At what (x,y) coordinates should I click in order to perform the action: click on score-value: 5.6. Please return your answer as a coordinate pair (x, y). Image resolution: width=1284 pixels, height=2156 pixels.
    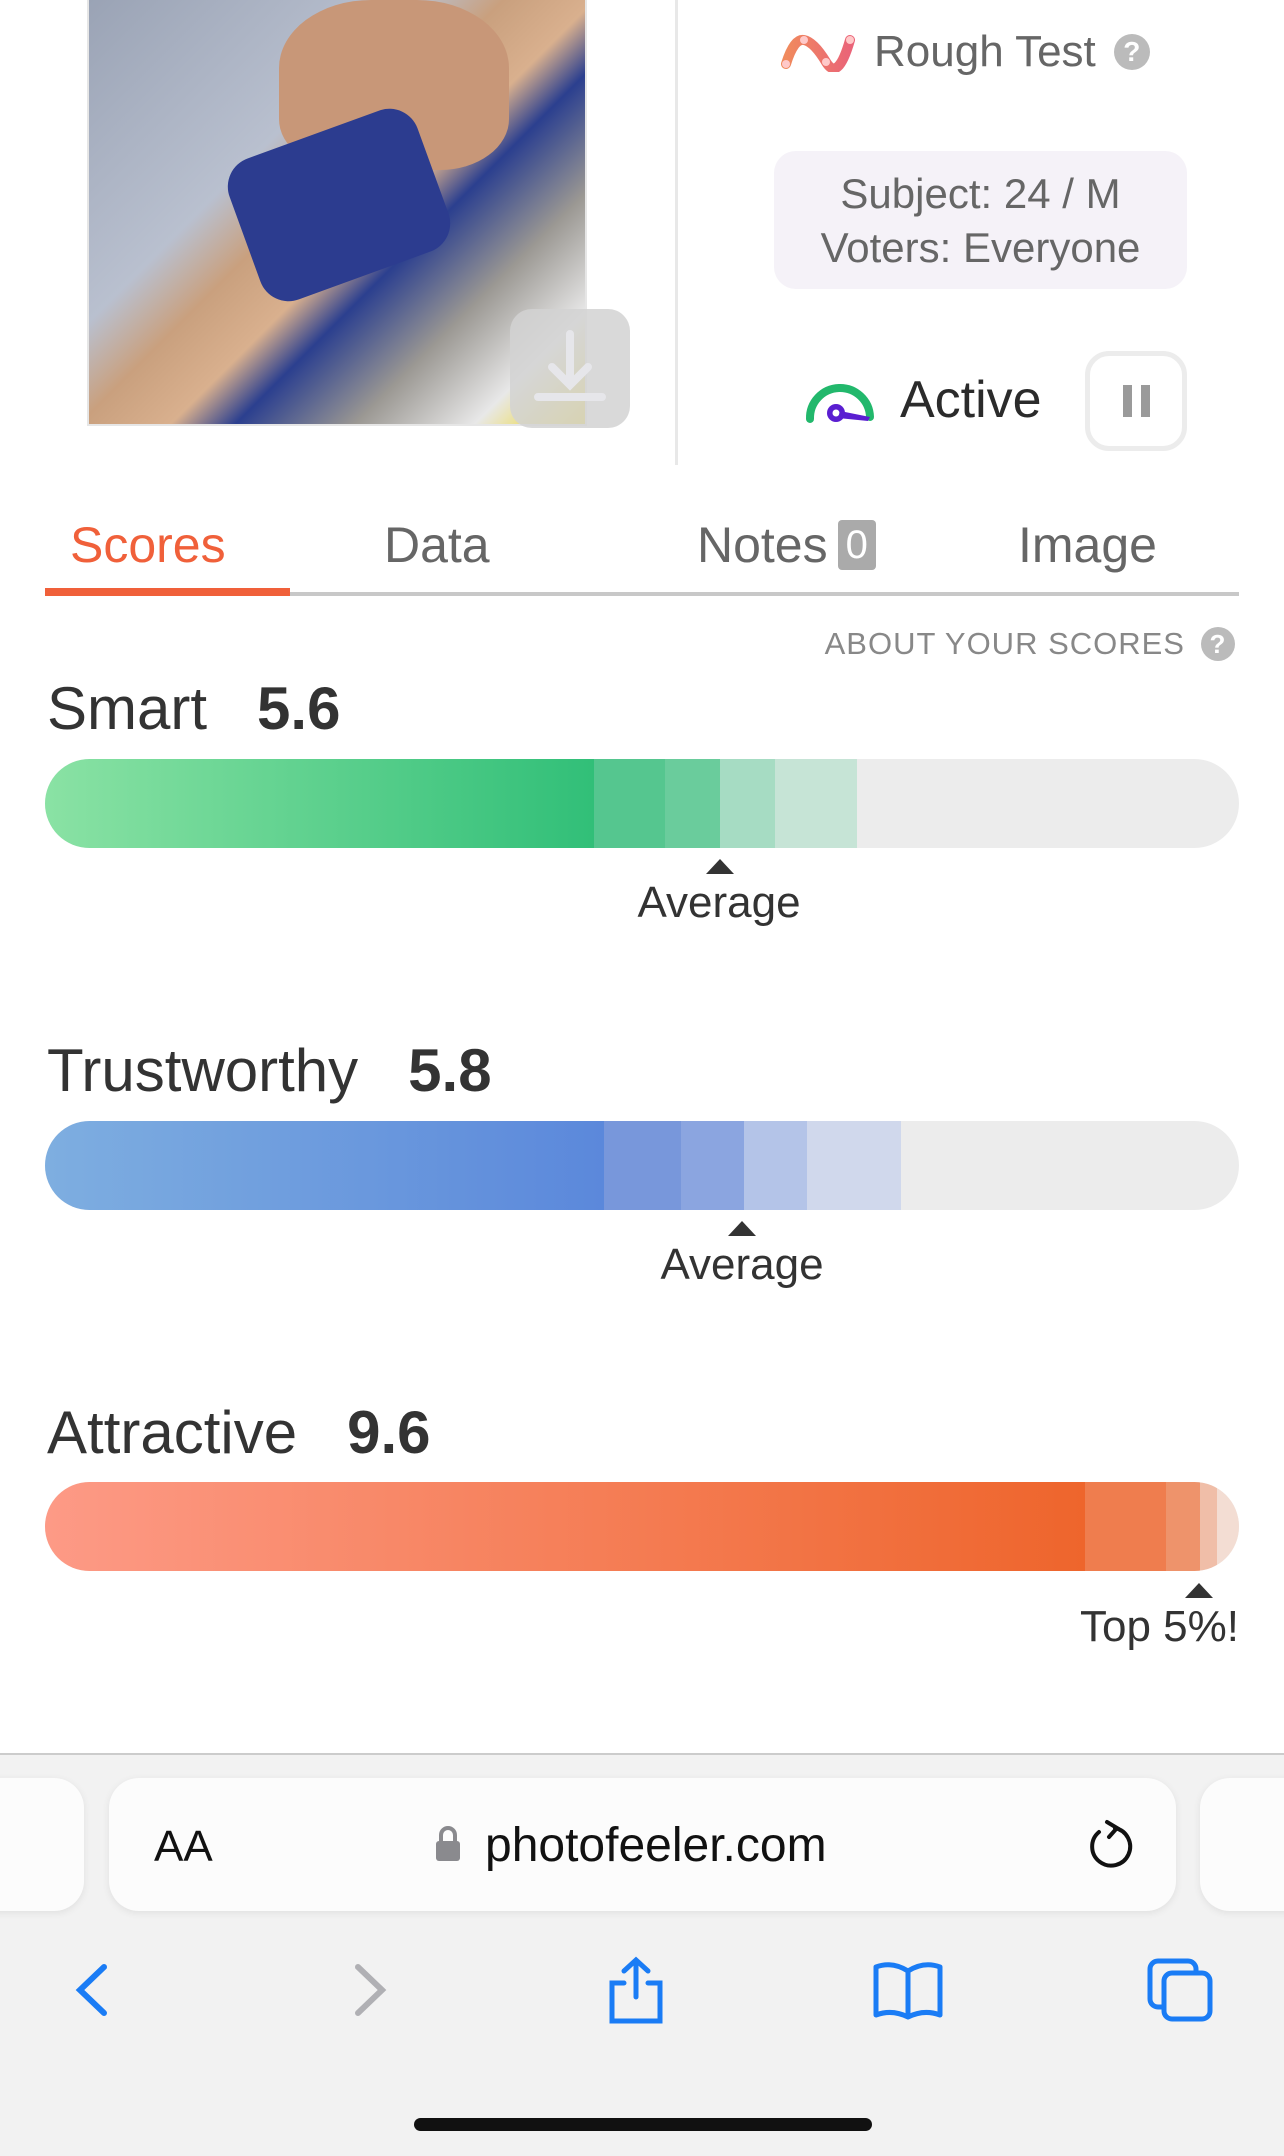
    Looking at the image, I should click on (299, 708).